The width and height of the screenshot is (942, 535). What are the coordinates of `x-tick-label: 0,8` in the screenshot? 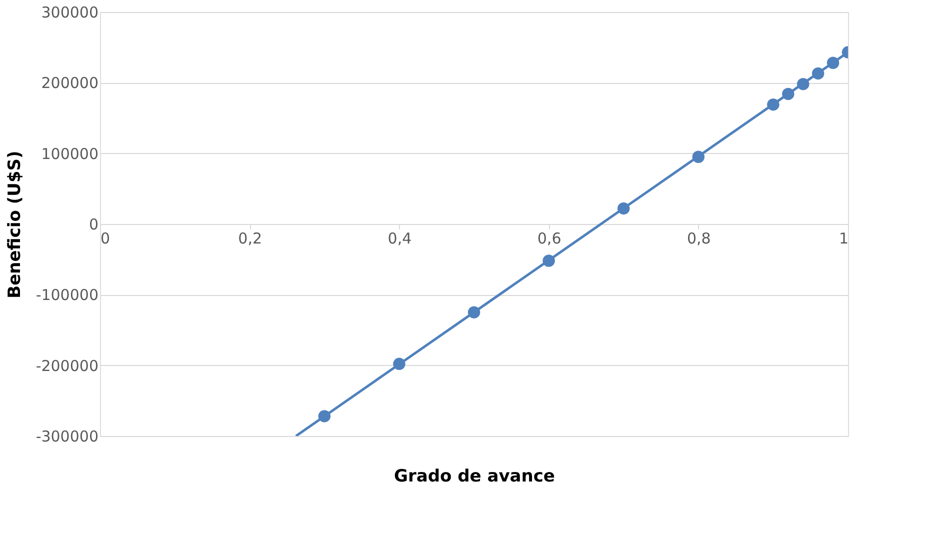 It's located at (698, 239).